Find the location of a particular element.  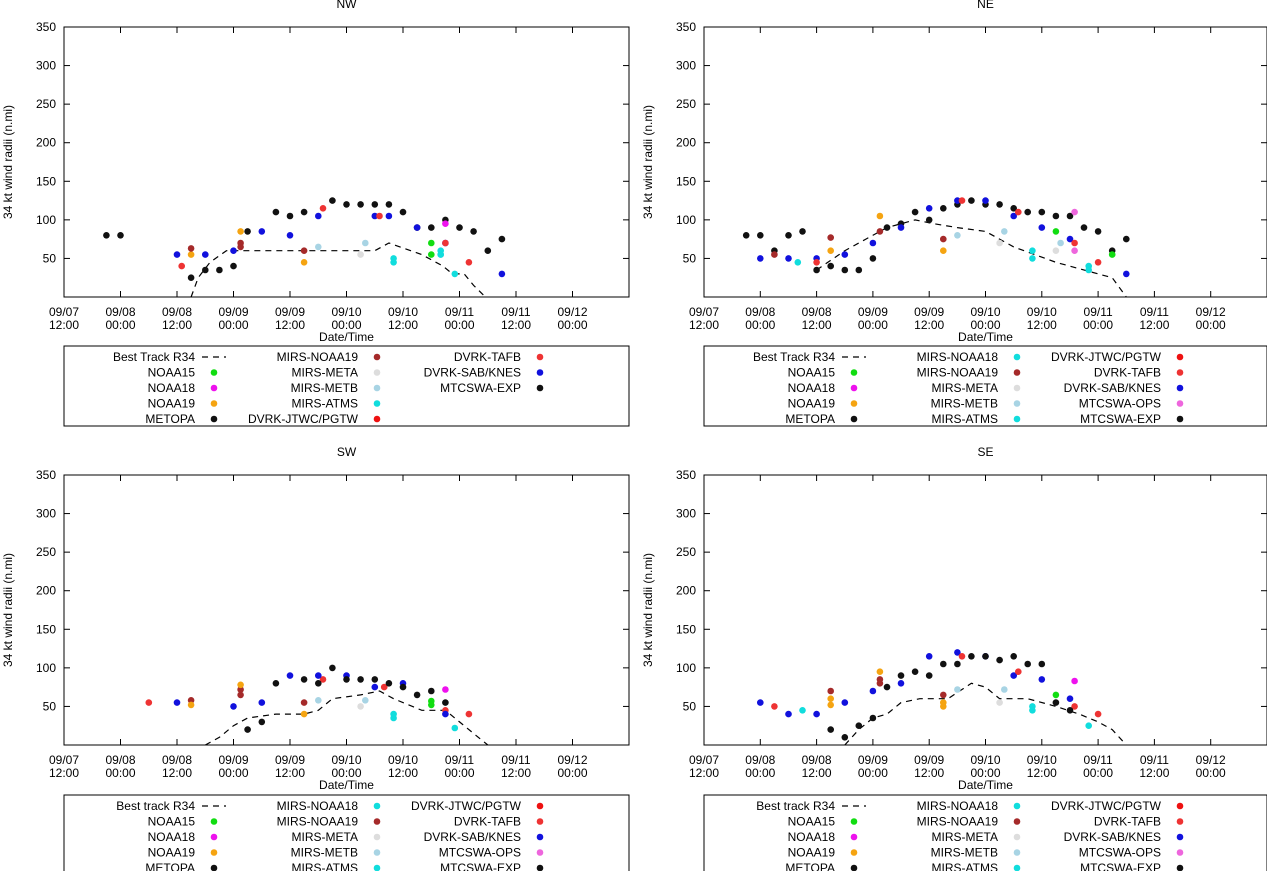

x-axis-label: Date/Time is located at coordinates (985, 337).